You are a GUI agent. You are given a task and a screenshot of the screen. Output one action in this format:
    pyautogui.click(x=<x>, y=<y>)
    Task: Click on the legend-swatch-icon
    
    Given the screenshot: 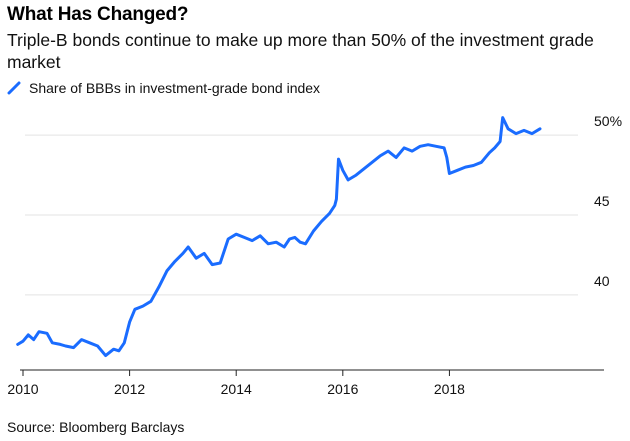 What is the action you would take?
    pyautogui.click(x=14, y=88)
    